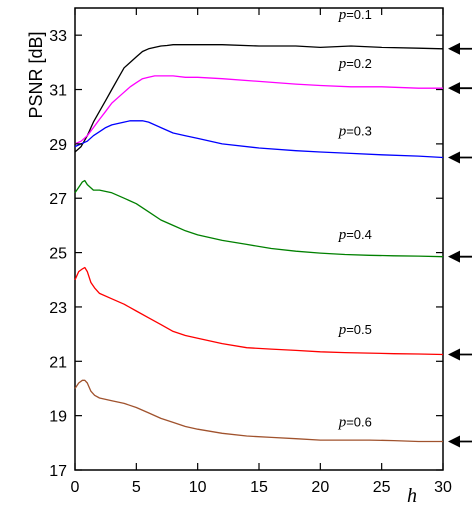  Describe the element at coordinates (58, 254) in the screenshot. I see `y-tick-label: 25` at that location.